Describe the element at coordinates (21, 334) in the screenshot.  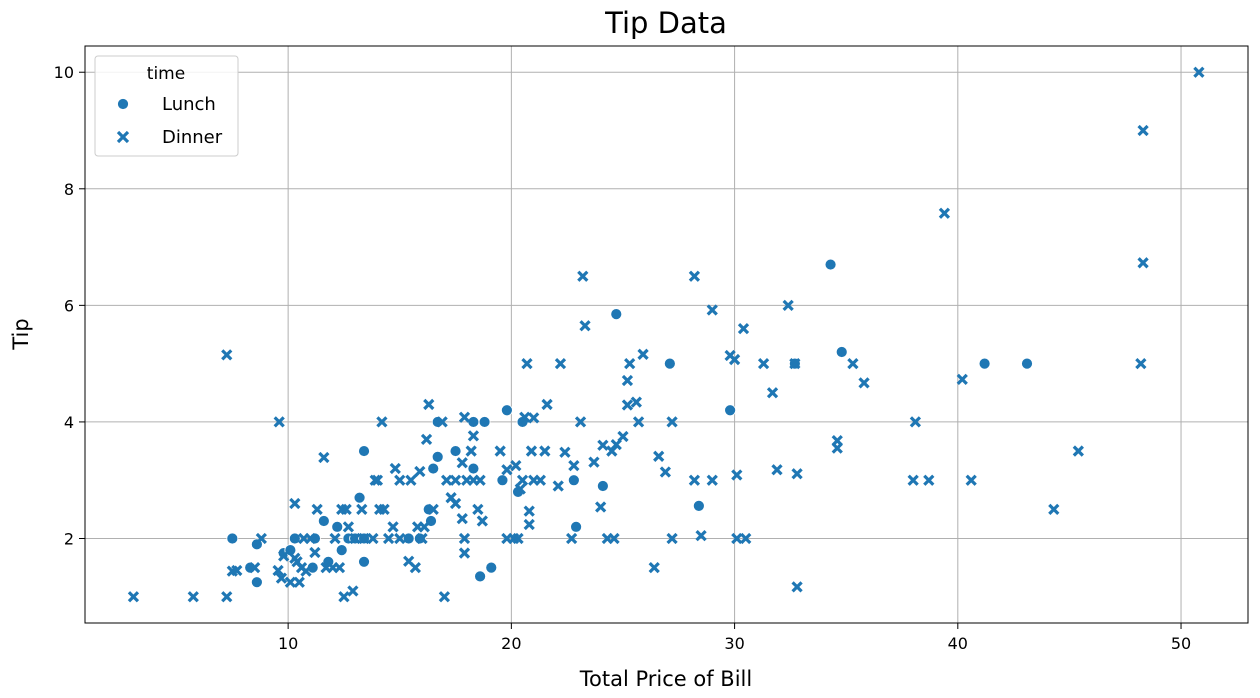
I see `y-axis-label: Tip` at that location.